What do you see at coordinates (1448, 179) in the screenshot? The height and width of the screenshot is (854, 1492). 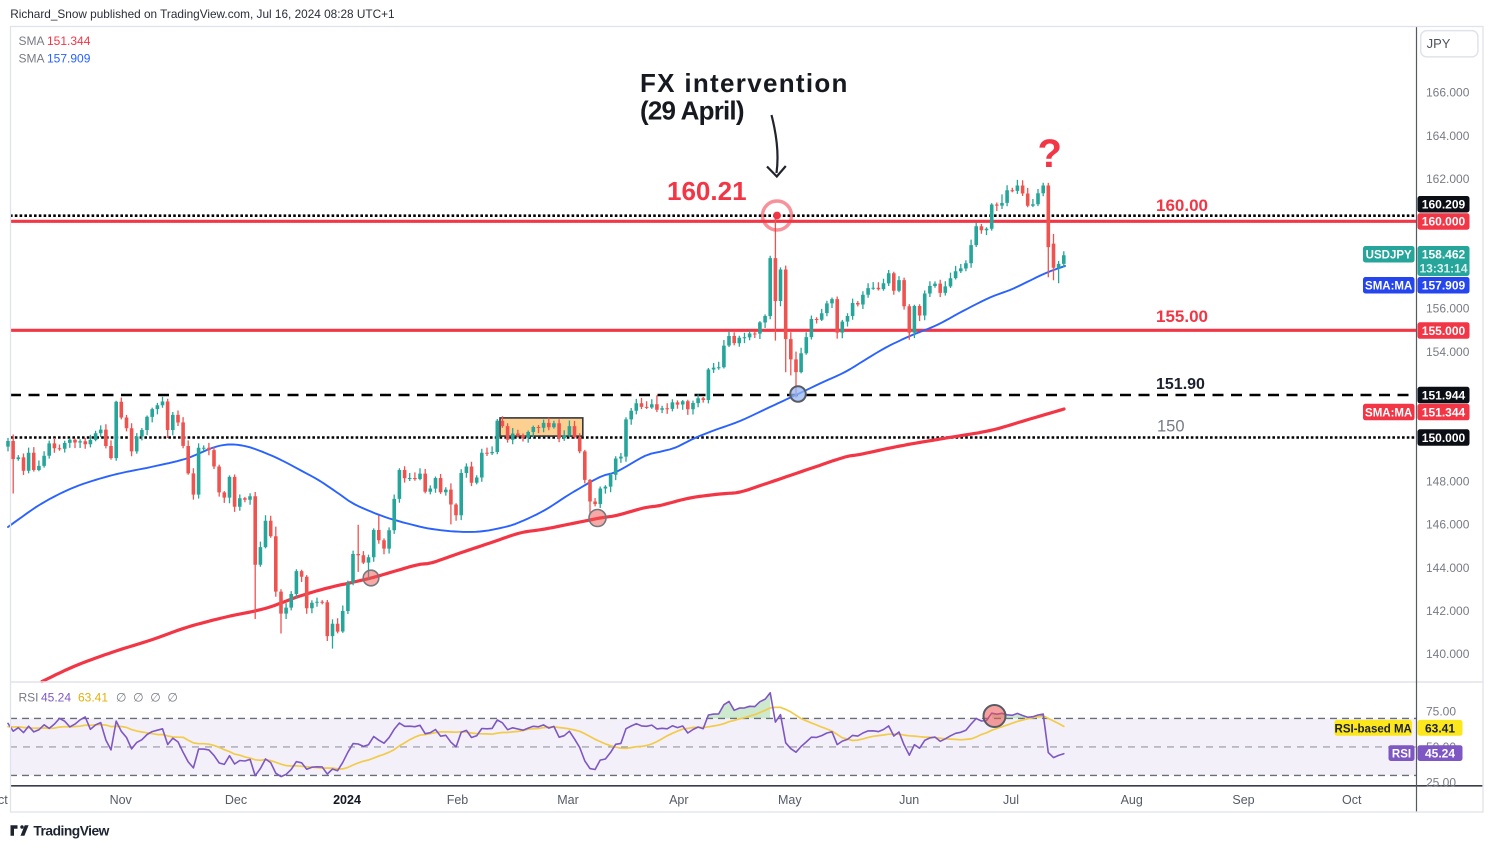 I see `svg-text: 162.000` at bounding box center [1448, 179].